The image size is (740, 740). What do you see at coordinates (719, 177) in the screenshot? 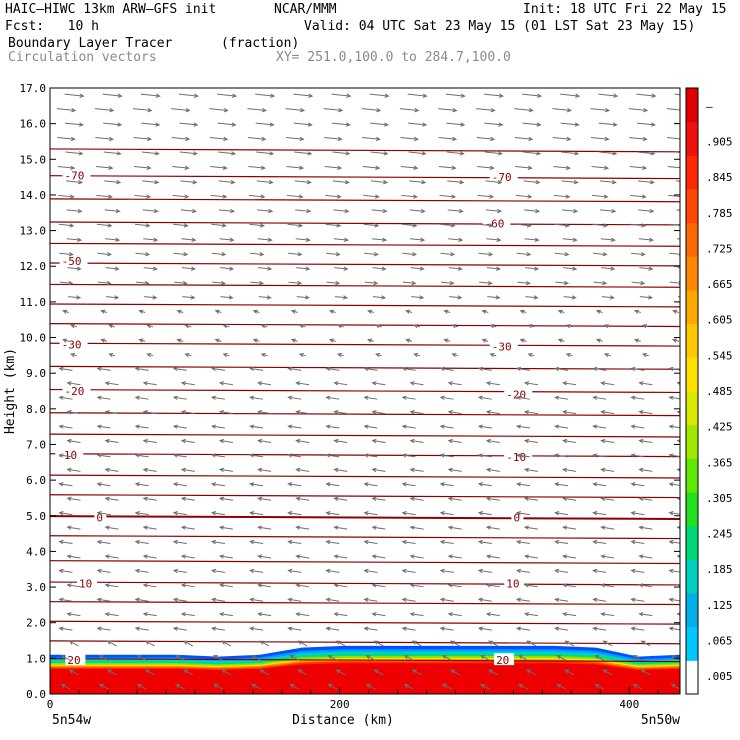
I see `colorbar-label-14: .845` at bounding box center [719, 177].